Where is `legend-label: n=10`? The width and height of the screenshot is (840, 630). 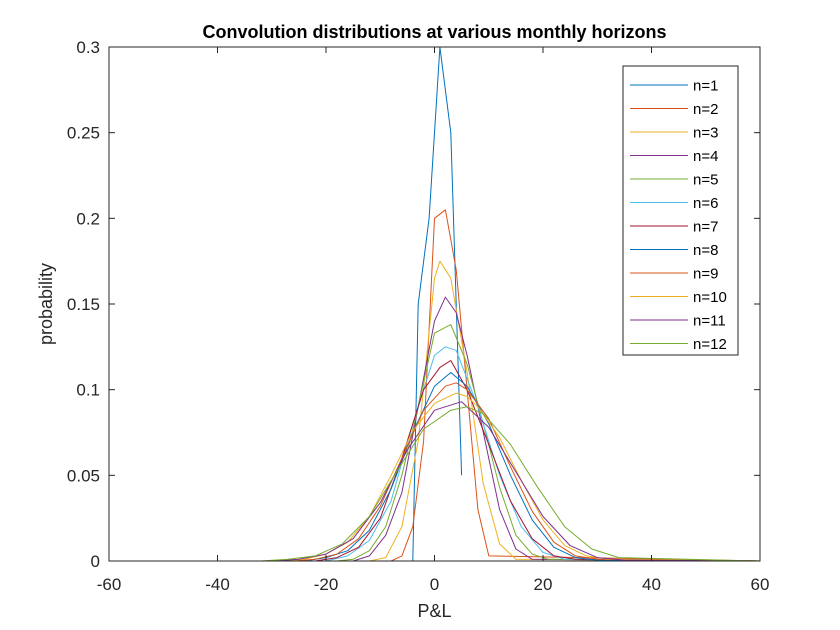
legend-label: n=10 is located at coordinates (710, 297).